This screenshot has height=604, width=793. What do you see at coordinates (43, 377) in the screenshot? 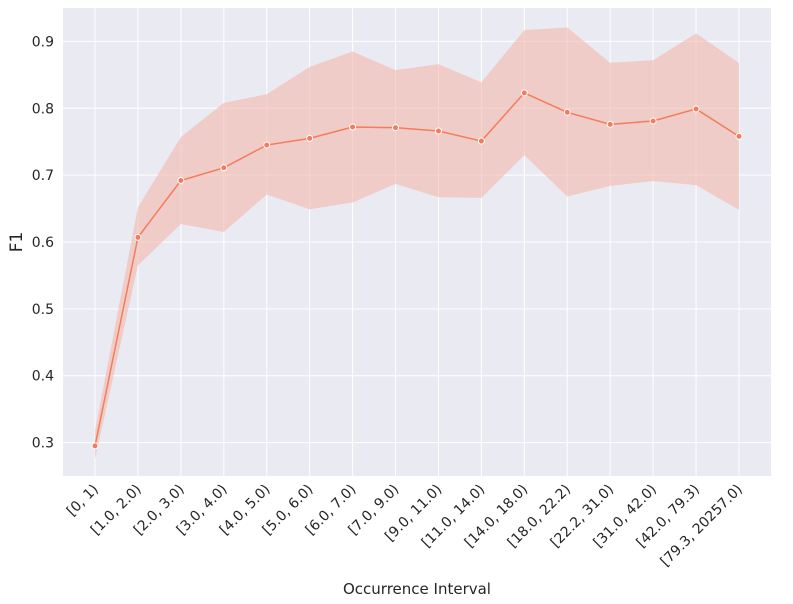
I see `y-tick-label: 0.4` at bounding box center [43, 377].